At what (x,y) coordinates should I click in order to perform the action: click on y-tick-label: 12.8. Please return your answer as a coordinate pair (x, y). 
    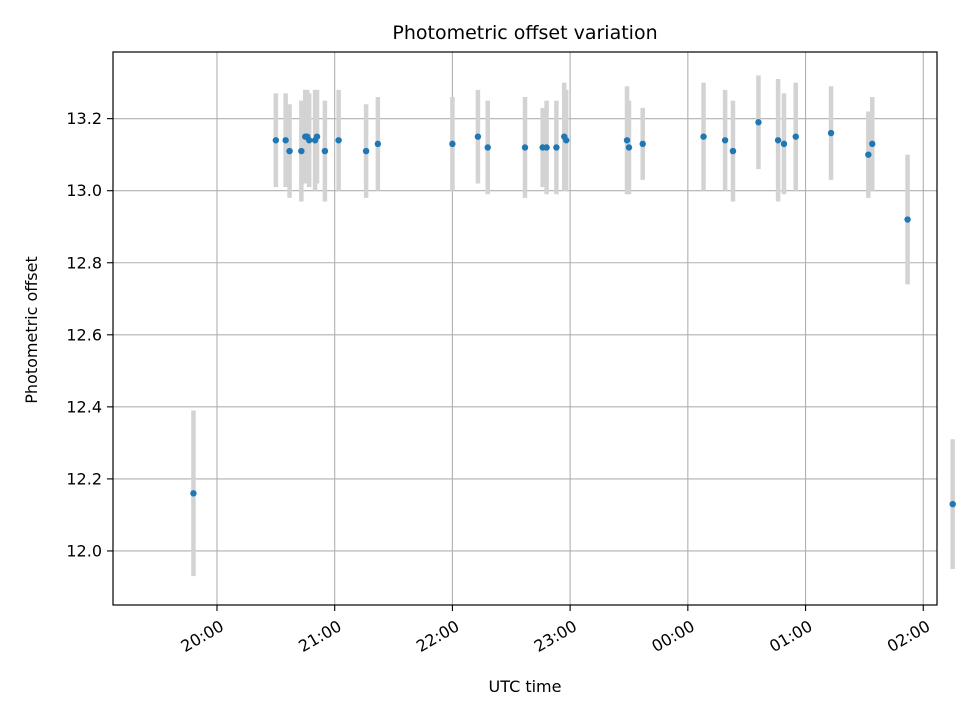
    Looking at the image, I should click on (84, 262).